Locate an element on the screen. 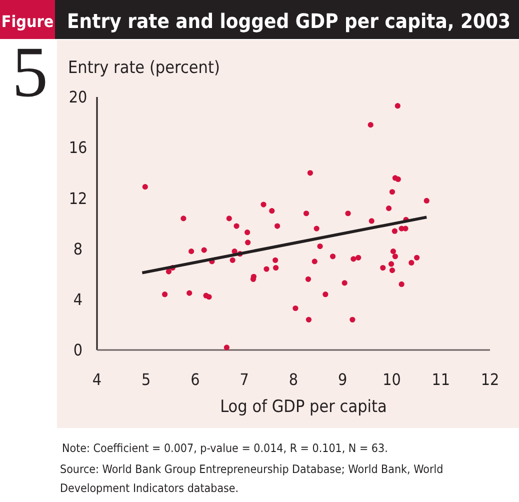 This screenshot has width=519, height=502. y-tick-label: 12 is located at coordinates (78, 198).